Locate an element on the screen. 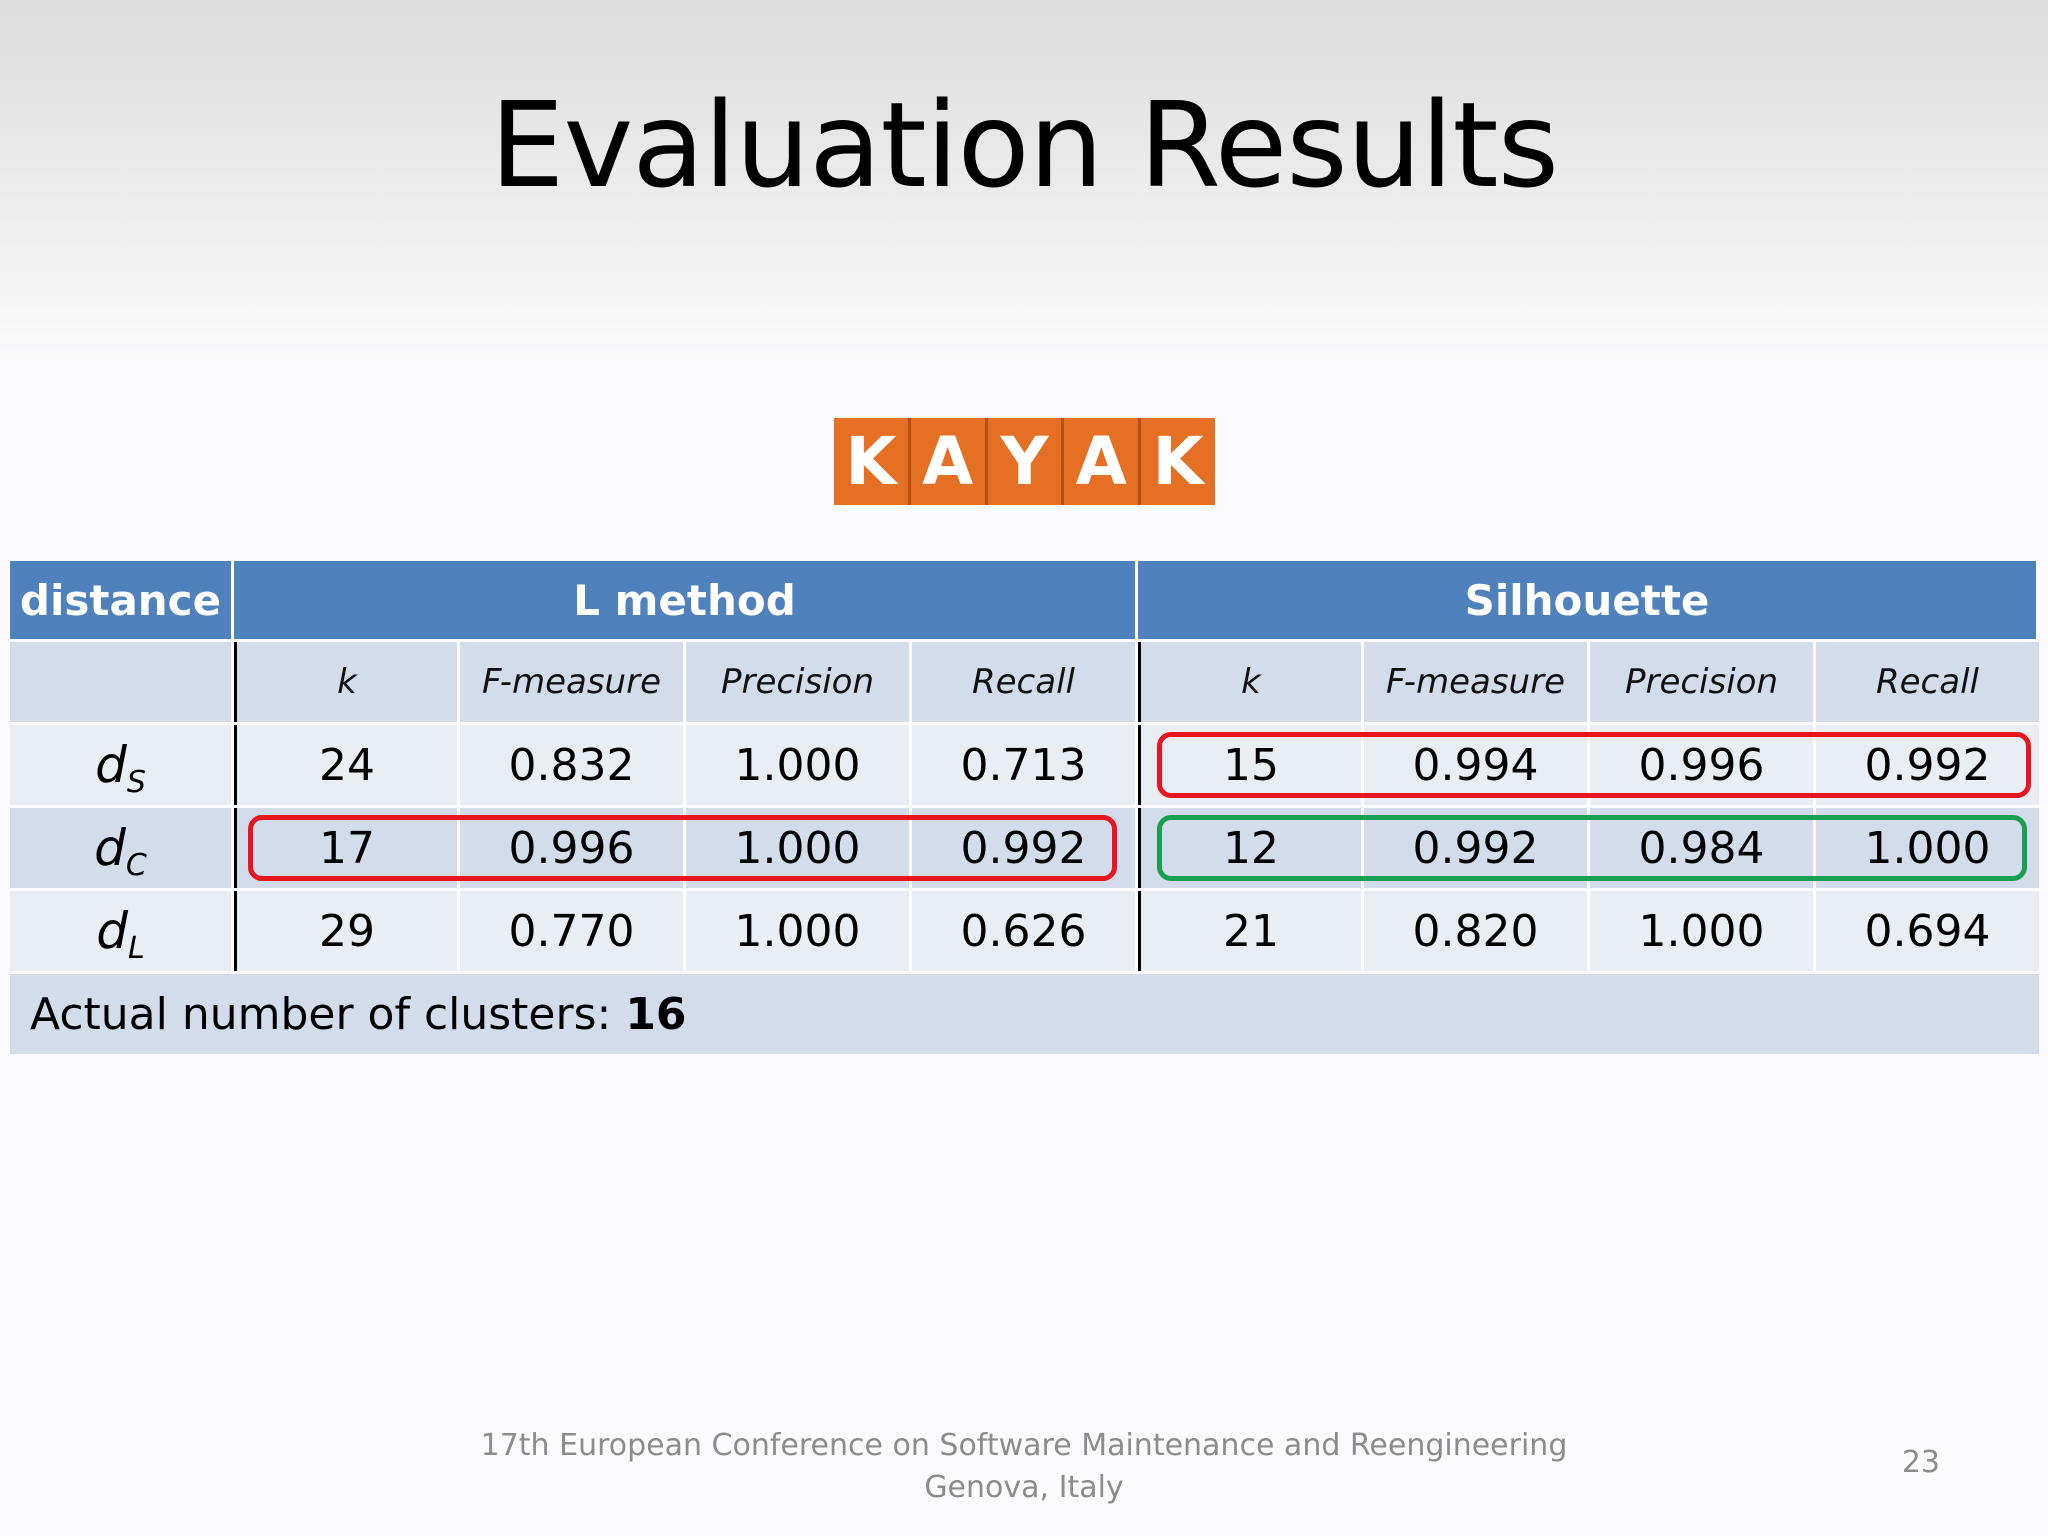 The width and height of the screenshot is (2048, 1536). actual-clusters: Actual number of clusters: 16 is located at coordinates (1024, 1014).